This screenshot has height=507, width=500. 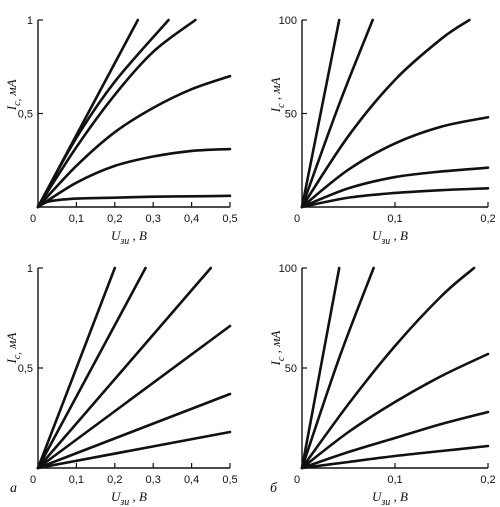 I want to click on top-left-series-6-line, so click(x=134, y=201).